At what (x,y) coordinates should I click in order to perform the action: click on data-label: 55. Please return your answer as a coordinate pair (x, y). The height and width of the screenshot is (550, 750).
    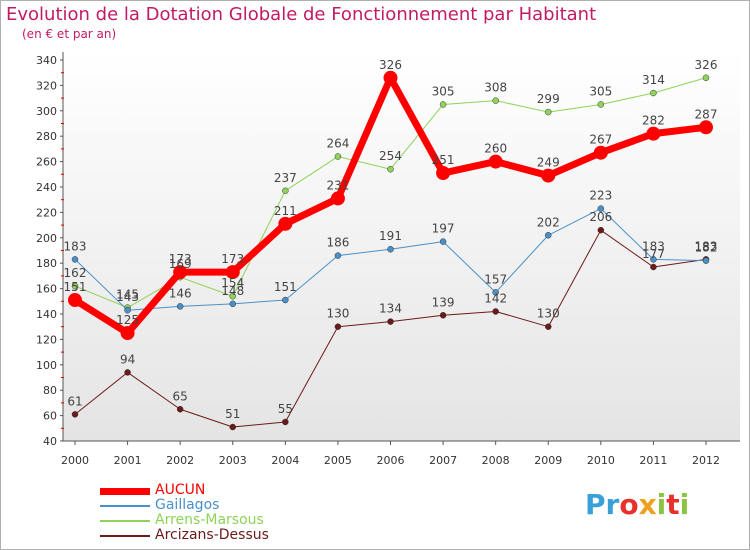
    Looking at the image, I should click on (285, 409).